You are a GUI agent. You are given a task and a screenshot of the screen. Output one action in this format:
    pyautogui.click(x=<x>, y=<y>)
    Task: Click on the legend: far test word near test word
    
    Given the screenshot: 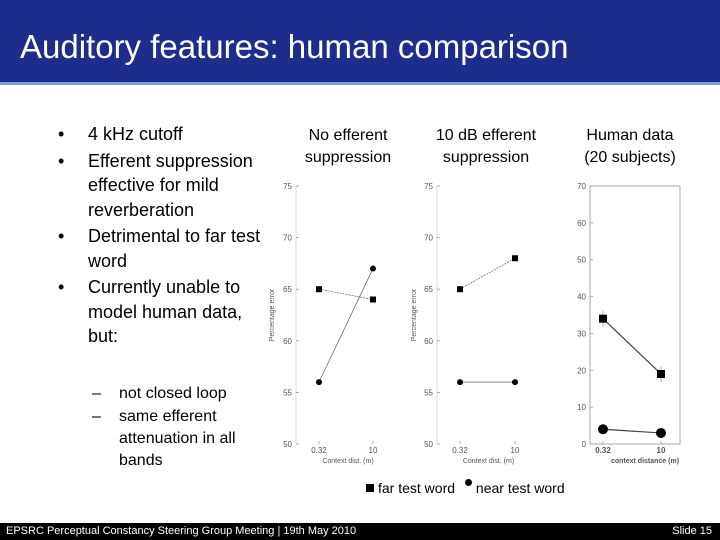 What is the action you would take?
    pyautogui.click(x=465, y=487)
    